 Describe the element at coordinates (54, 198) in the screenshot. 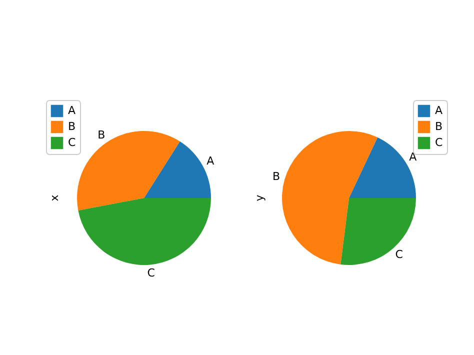

I see `text: x` at that location.